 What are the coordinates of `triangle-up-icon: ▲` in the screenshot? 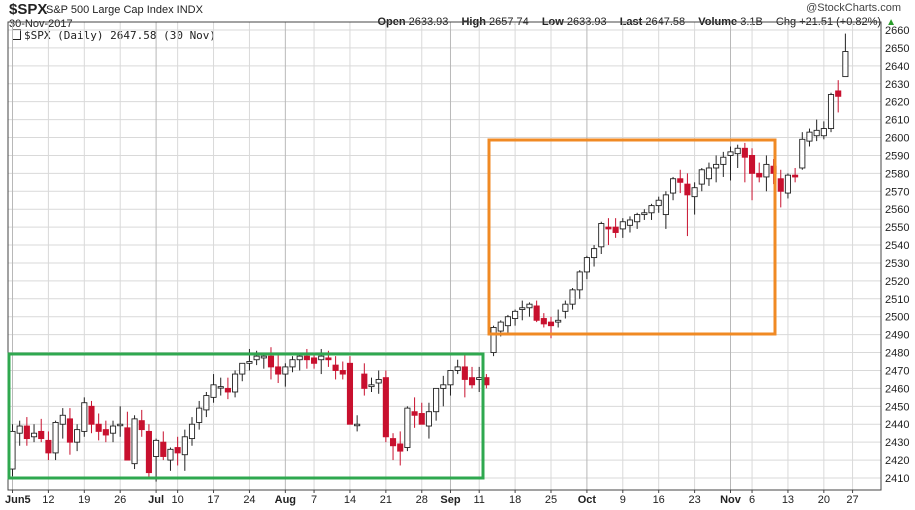 It's located at (891, 22).